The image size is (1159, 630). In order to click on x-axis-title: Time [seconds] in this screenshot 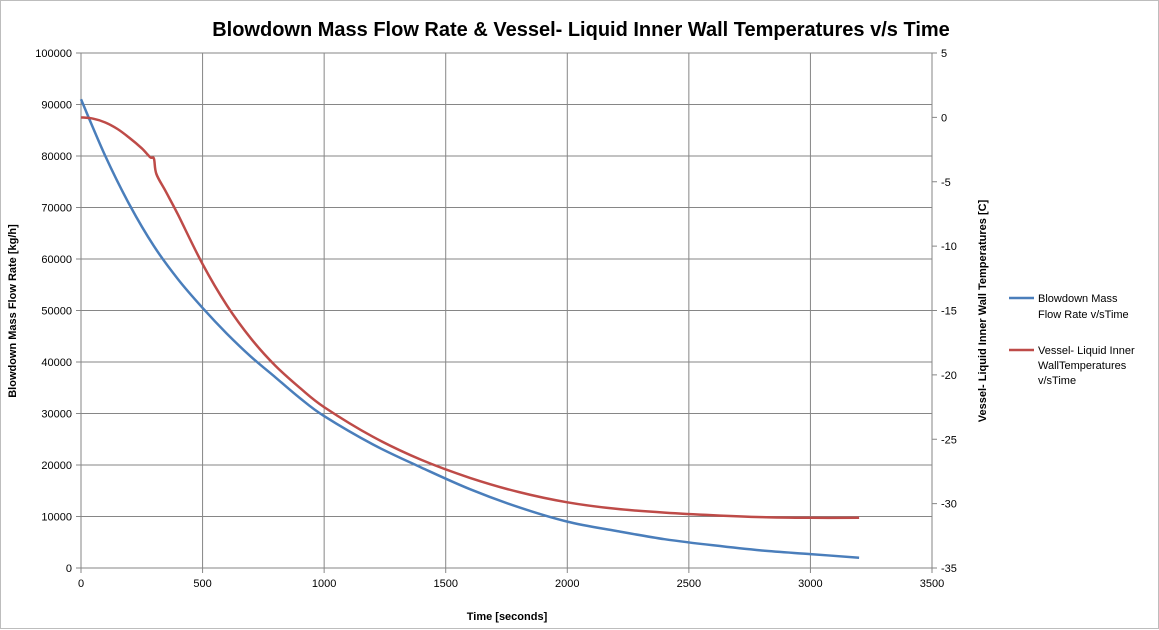, I will do `click(507, 617)`.